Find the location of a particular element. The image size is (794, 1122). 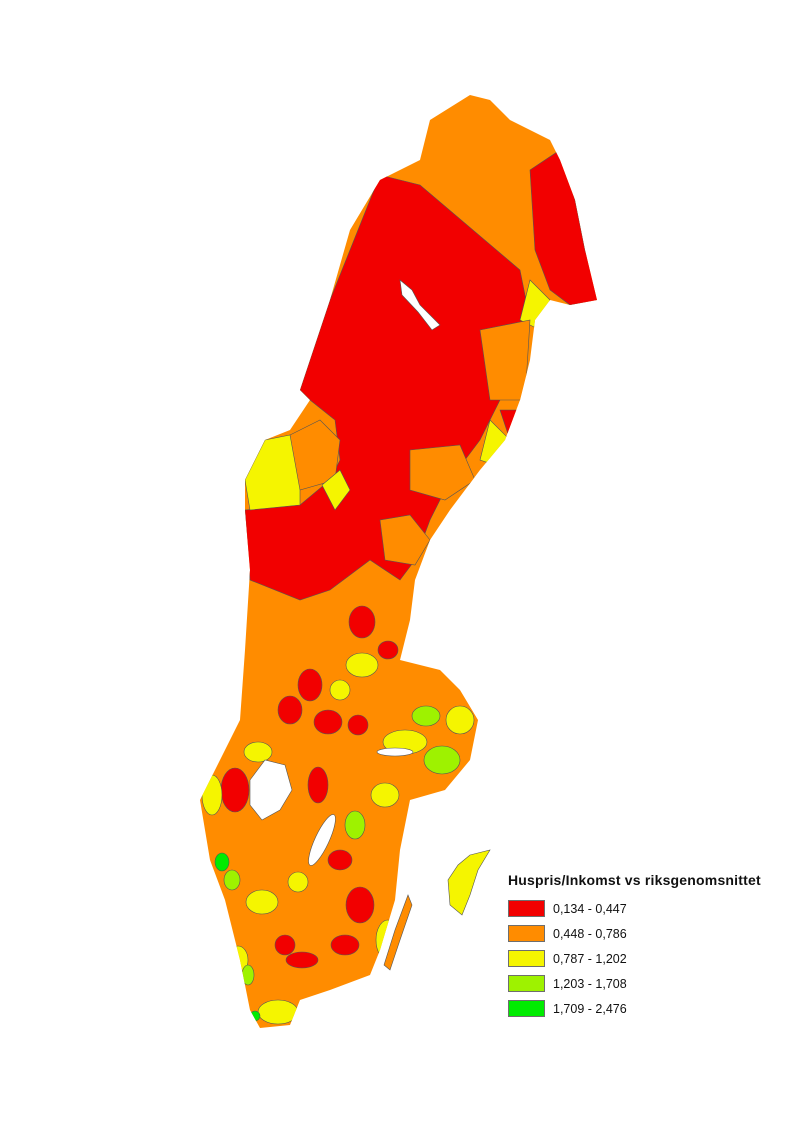

legend-swatch-yellow is located at coordinates (526, 958).